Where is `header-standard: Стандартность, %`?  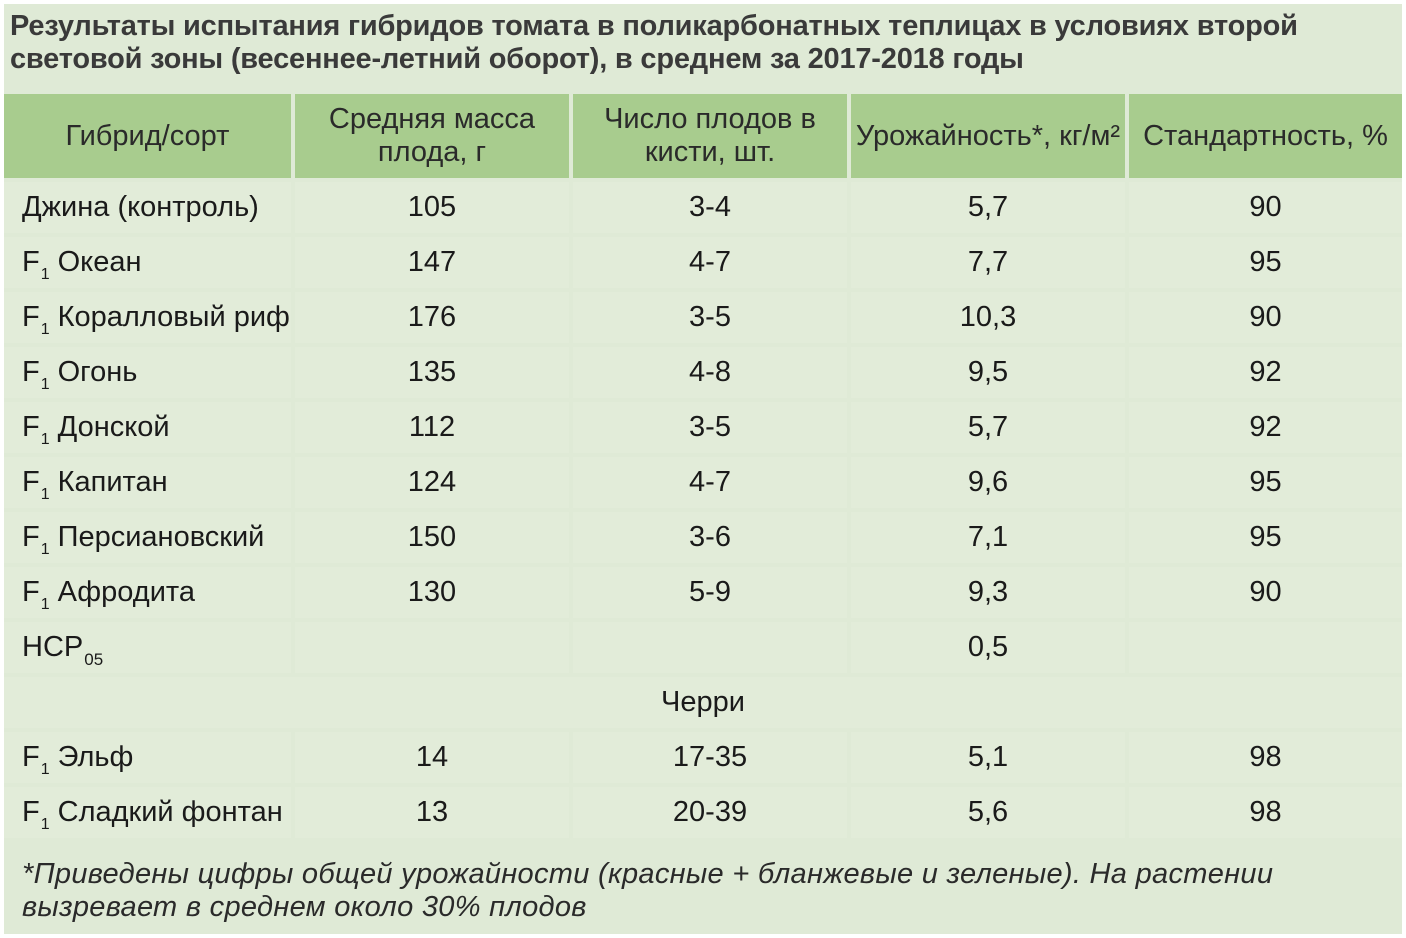 header-standard: Стандартность, % is located at coordinates (1265, 136).